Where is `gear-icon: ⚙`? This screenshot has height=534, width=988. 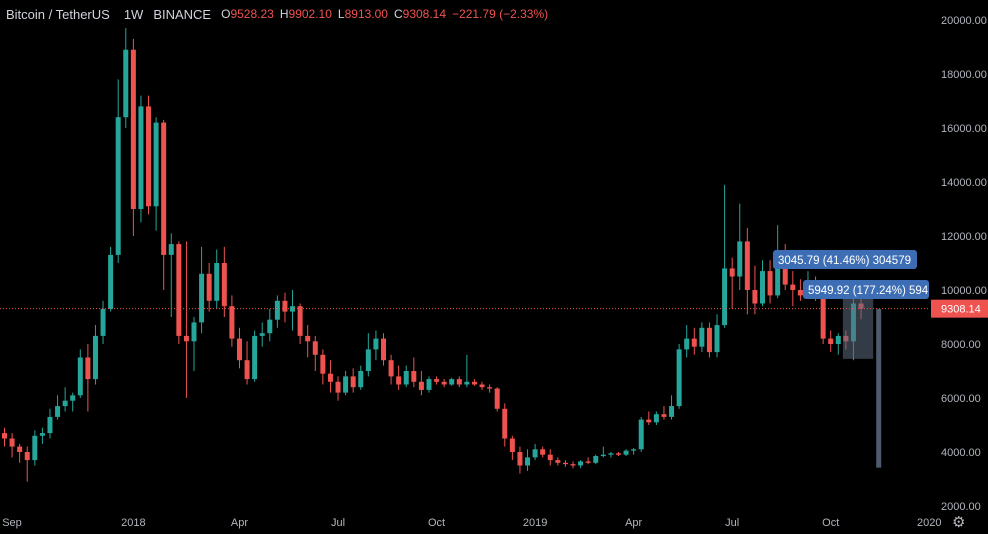 gear-icon: ⚙ is located at coordinates (959, 522).